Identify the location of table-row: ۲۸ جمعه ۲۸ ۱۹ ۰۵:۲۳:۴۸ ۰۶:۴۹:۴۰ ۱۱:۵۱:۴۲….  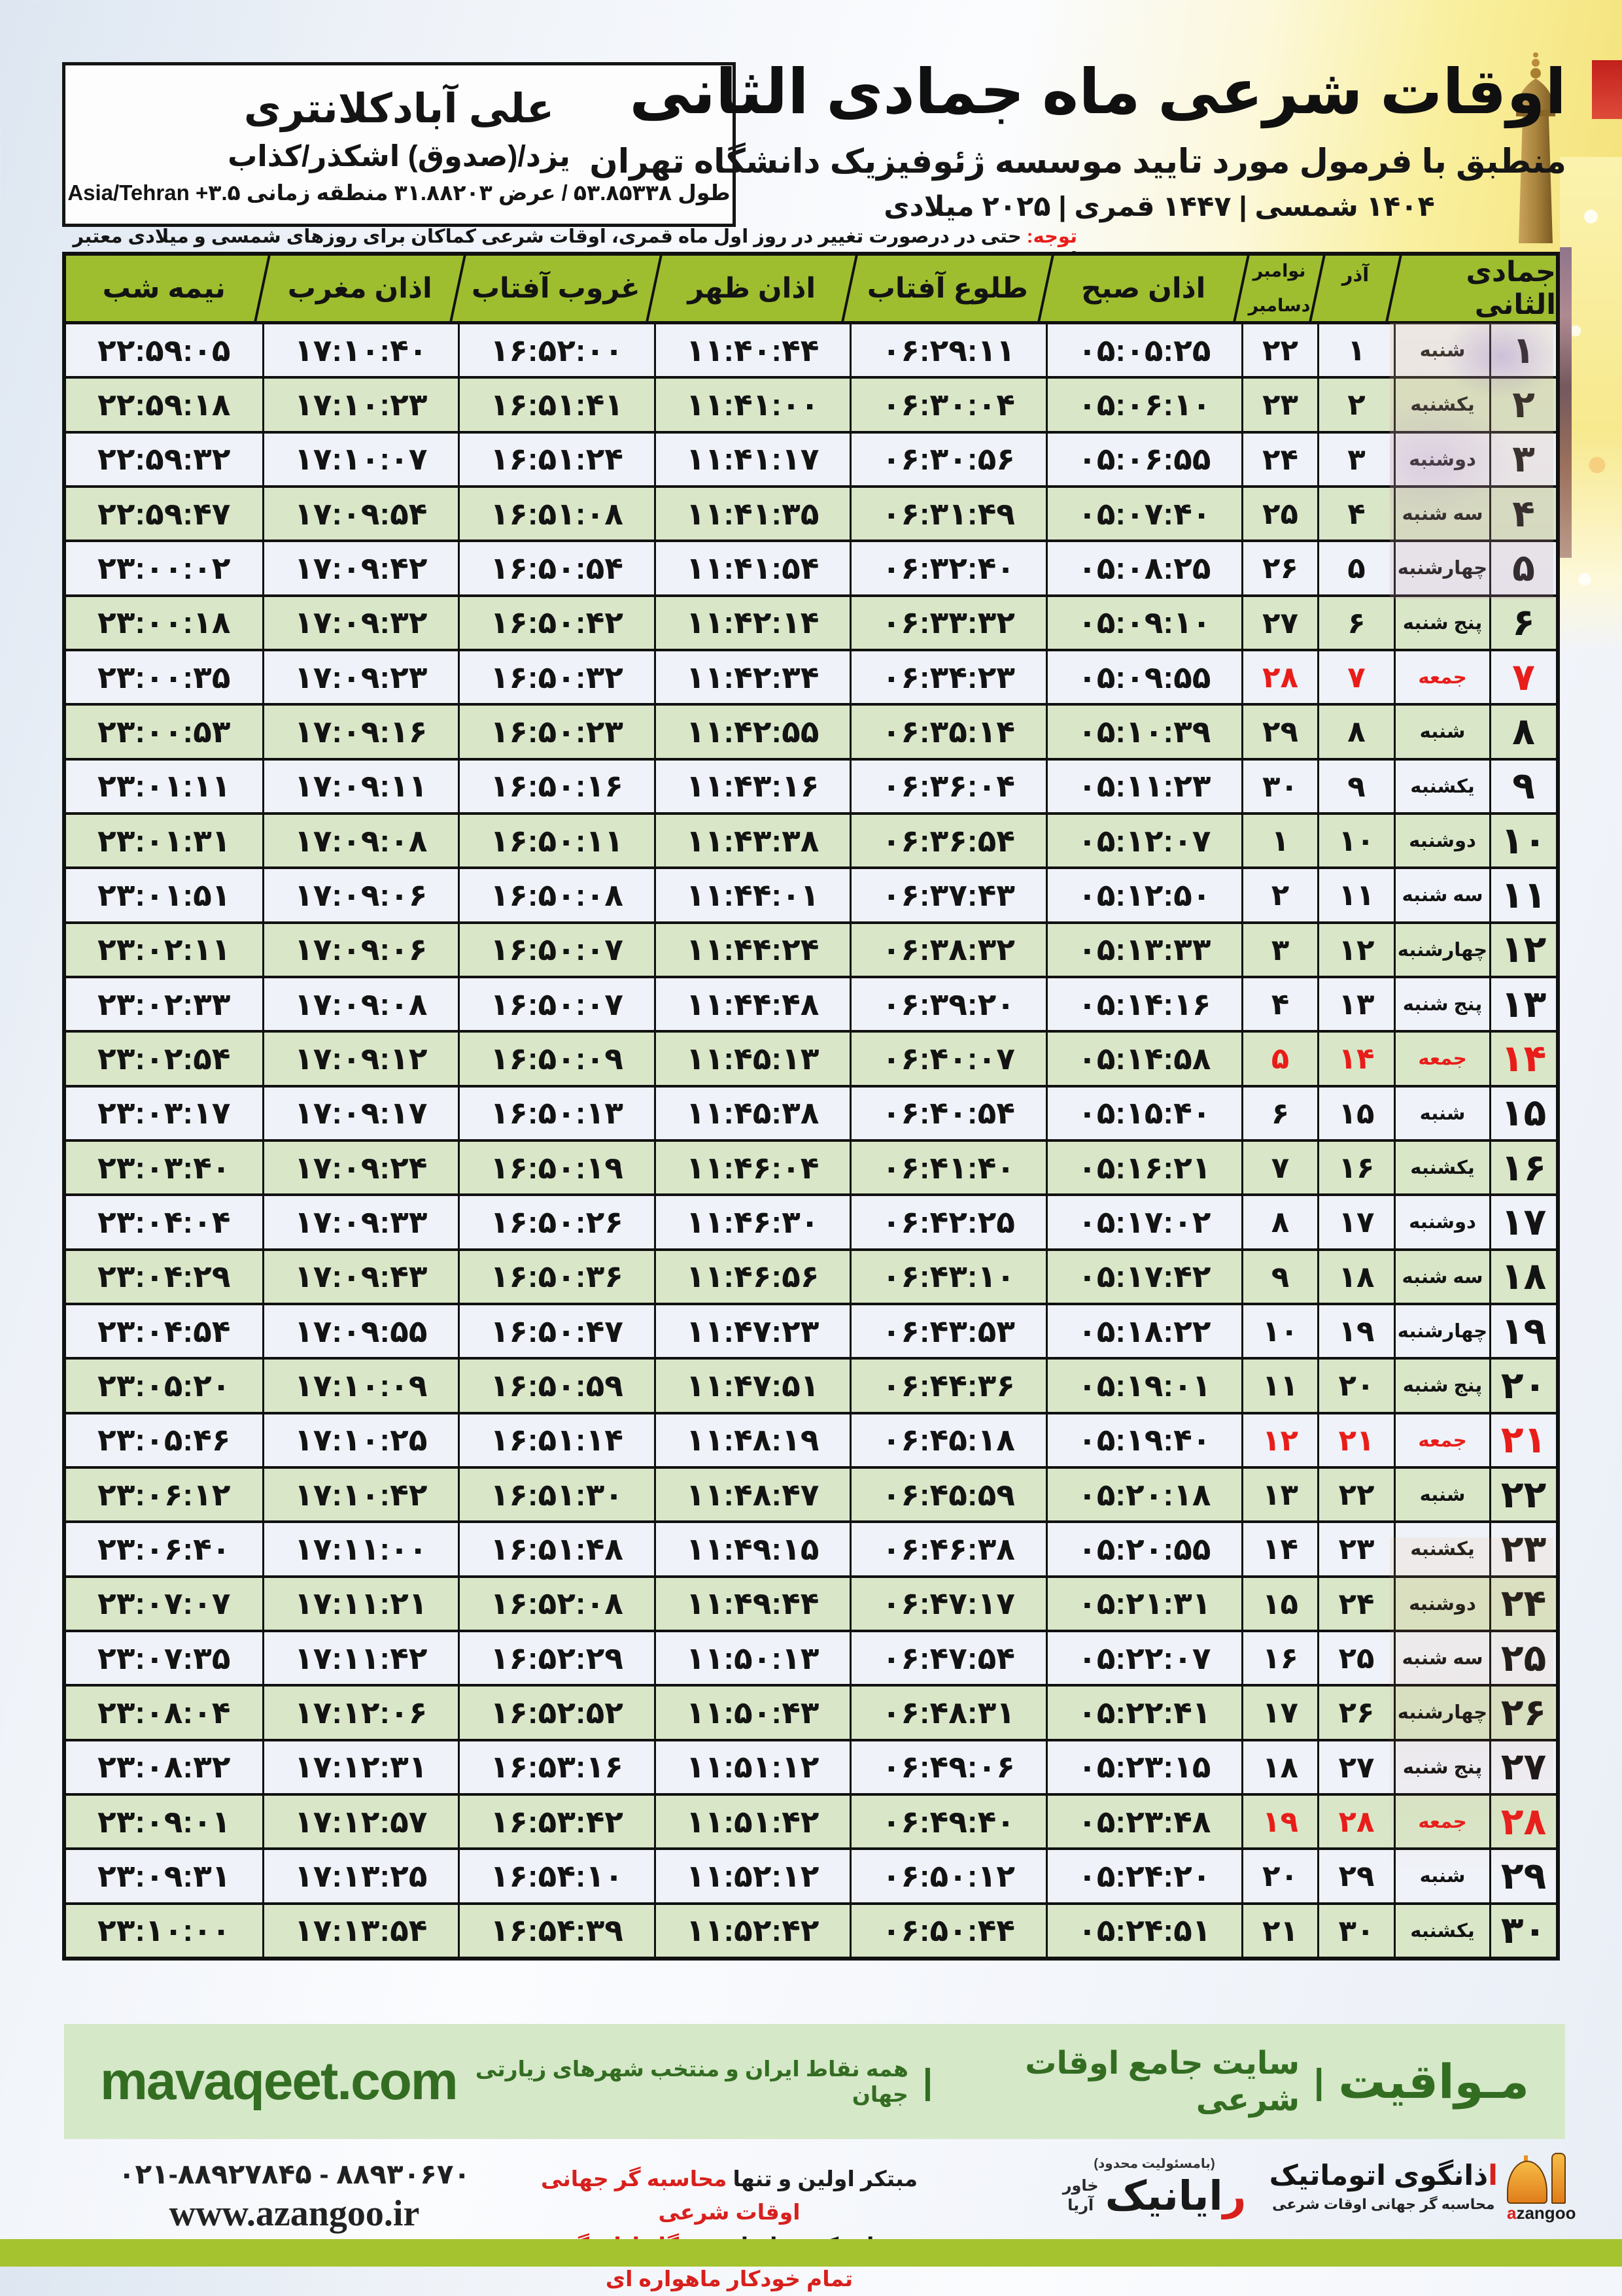
(811, 1823).